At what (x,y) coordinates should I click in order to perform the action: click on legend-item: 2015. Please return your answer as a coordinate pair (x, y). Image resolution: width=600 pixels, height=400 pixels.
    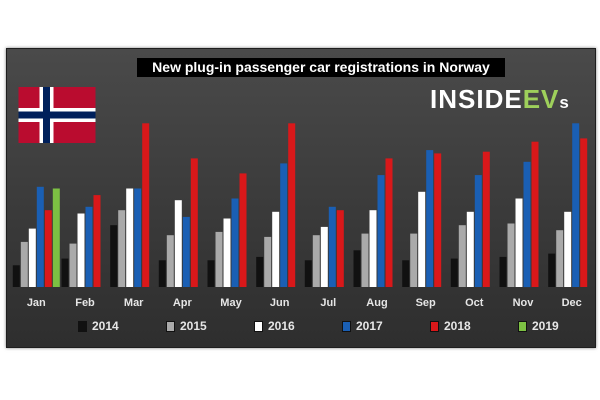
    Looking at the image, I should click on (186, 326).